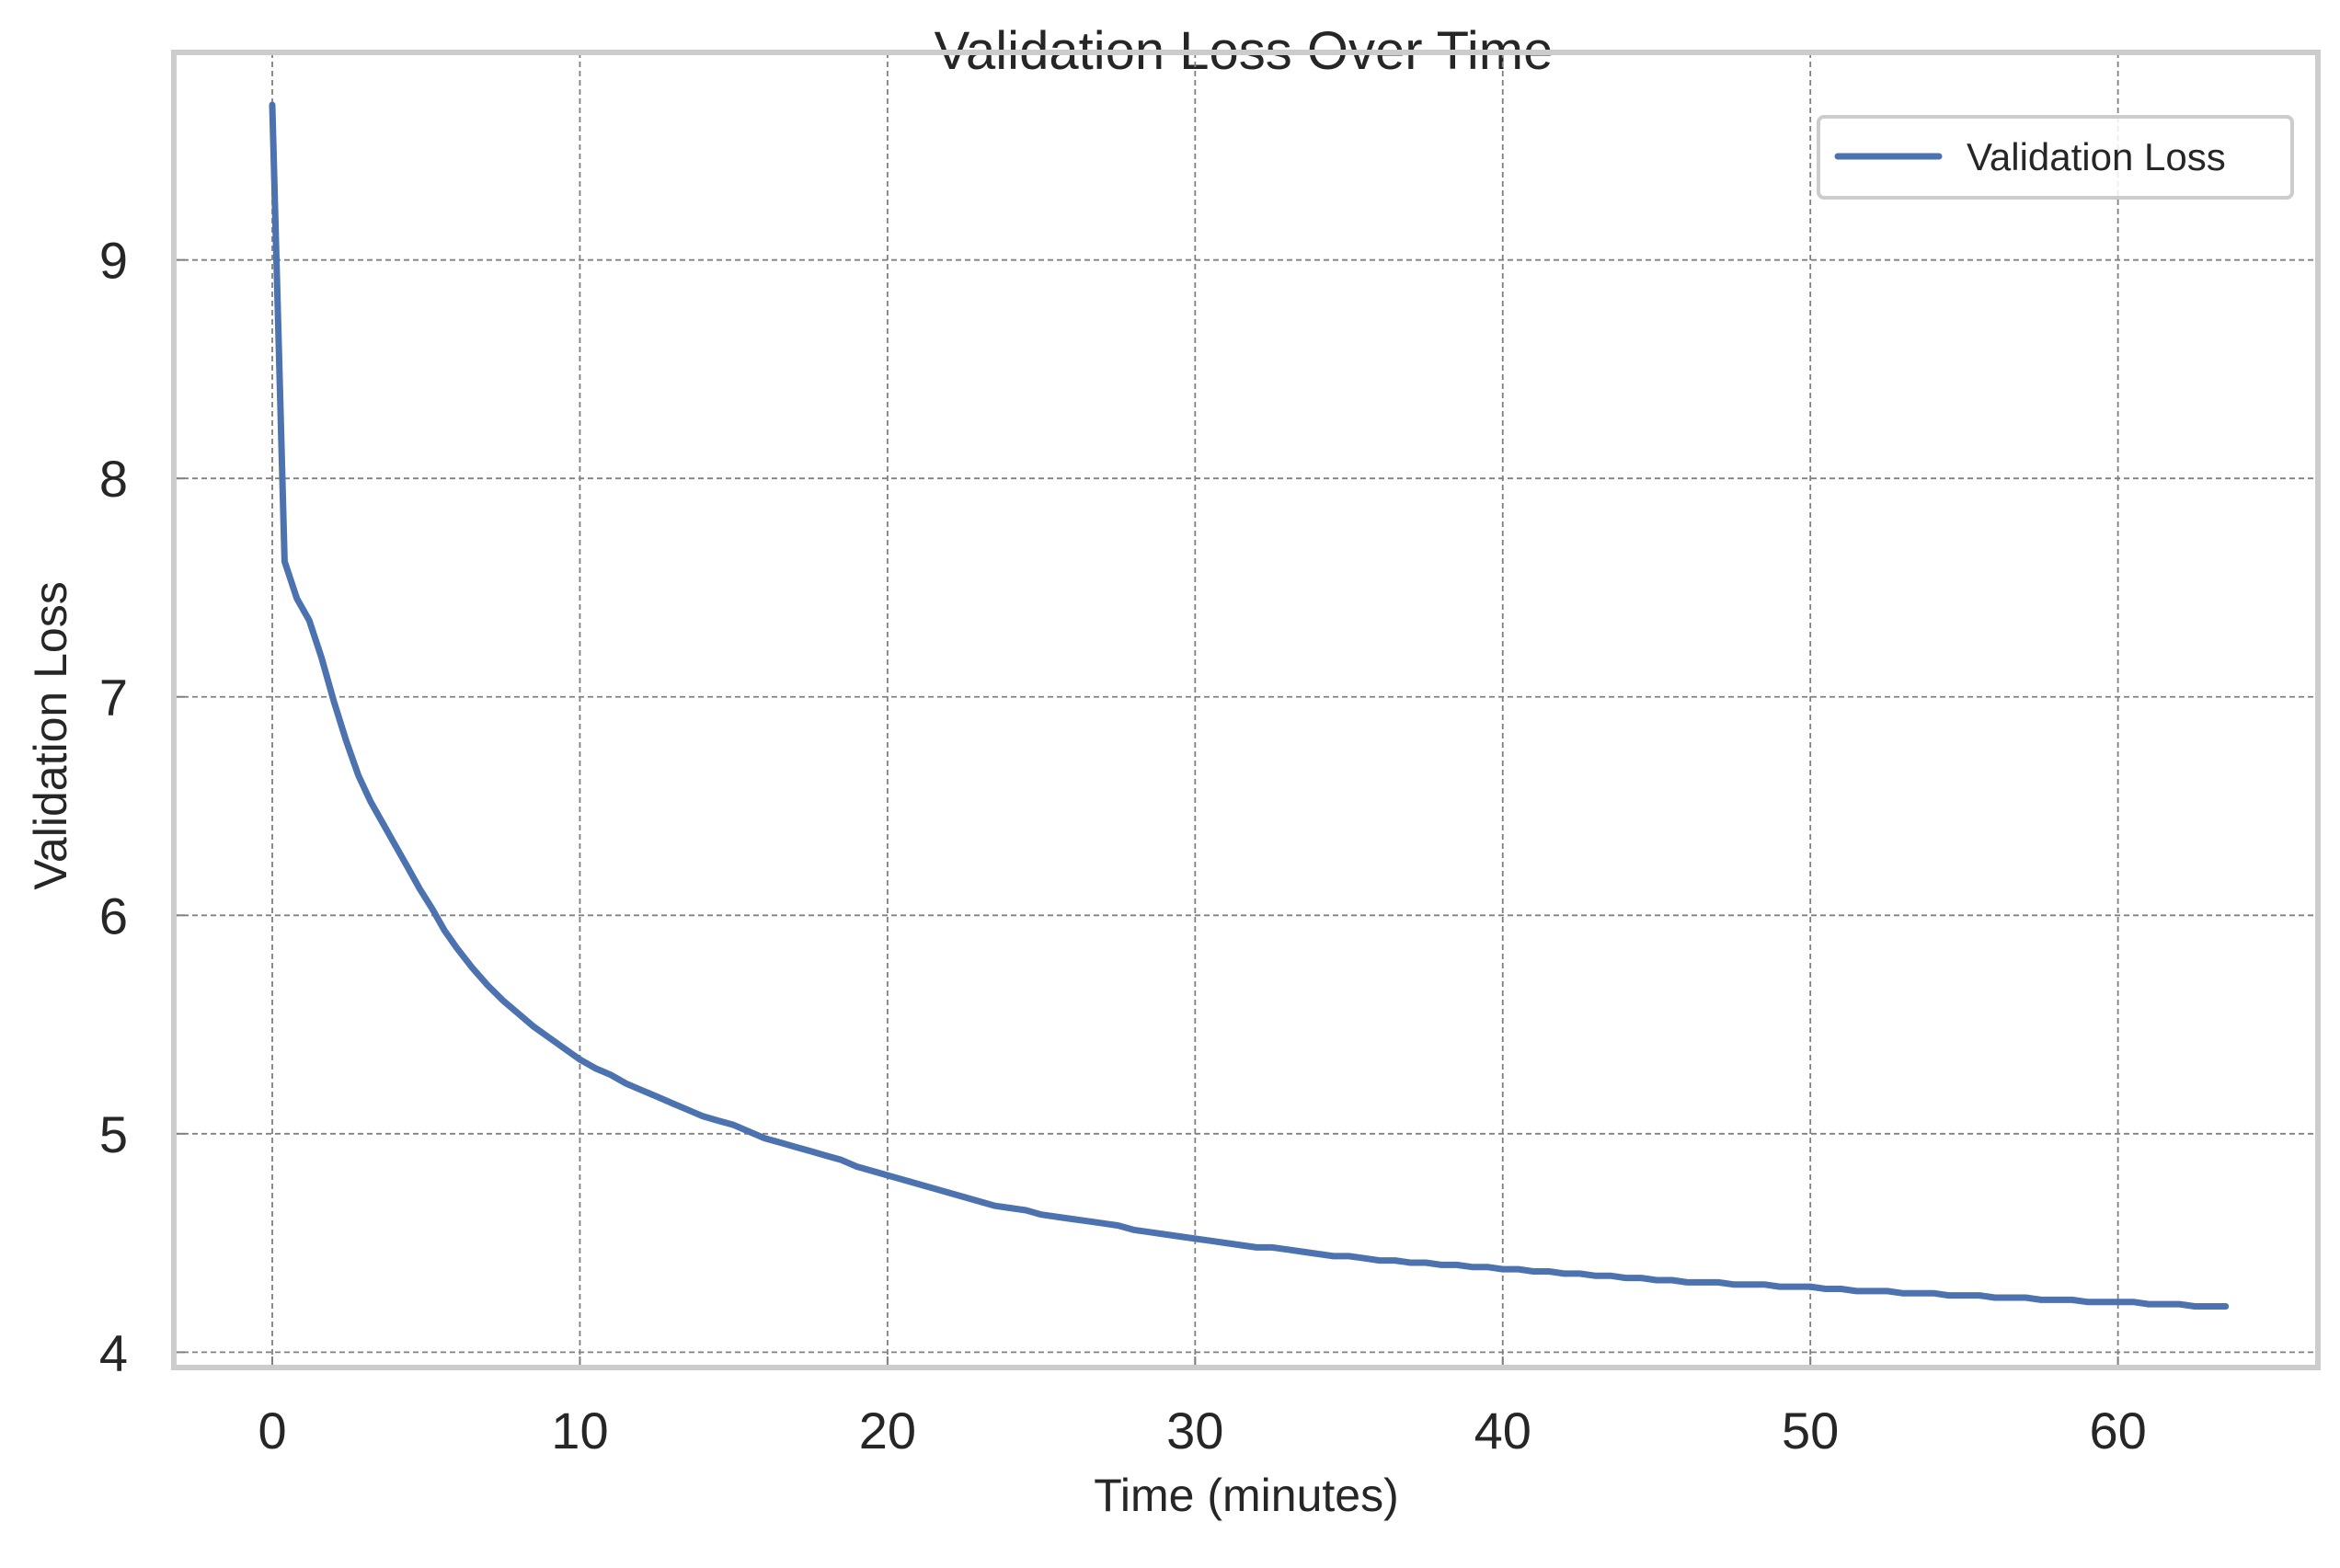  I want to click on x-tick-label: 50, so click(1810, 1430).